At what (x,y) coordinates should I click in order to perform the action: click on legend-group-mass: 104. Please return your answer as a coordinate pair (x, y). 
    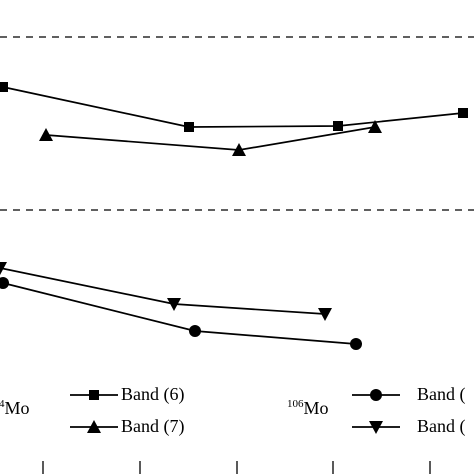
    Looking at the image, I should click on (2, 404).